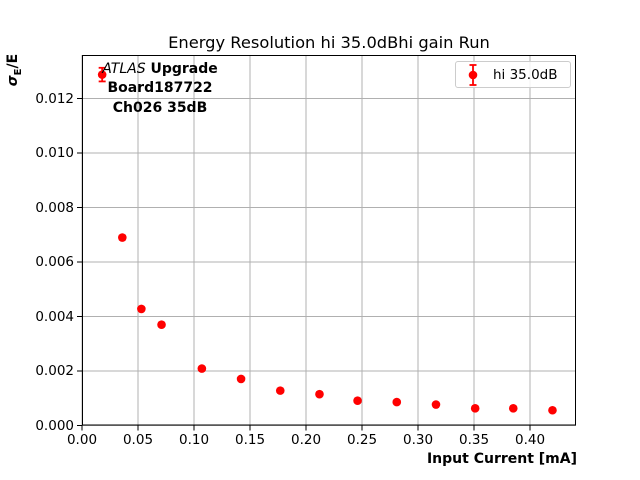 This screenshot has width=640, height=480. What do you see at coordinates (54, 262) in the screenshot?
I see `y-tick-label: 0.006` at bounding box center [54, 262].